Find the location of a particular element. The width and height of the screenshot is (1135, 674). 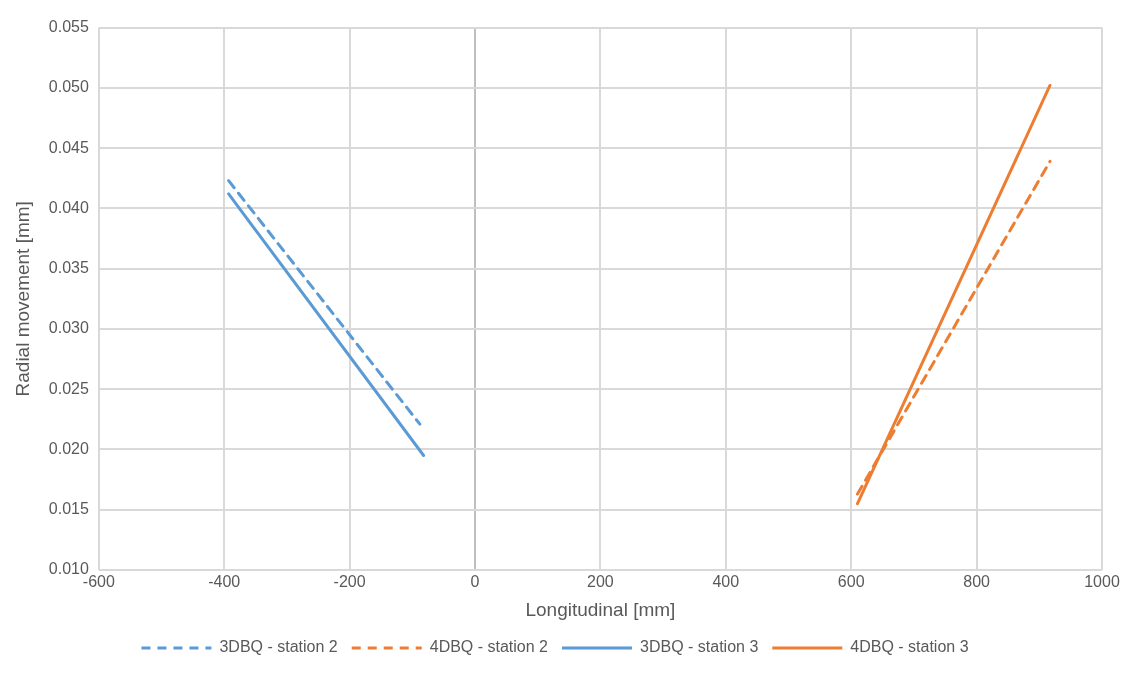

x-tick-label: -200 is located at coordinates (349, 582).